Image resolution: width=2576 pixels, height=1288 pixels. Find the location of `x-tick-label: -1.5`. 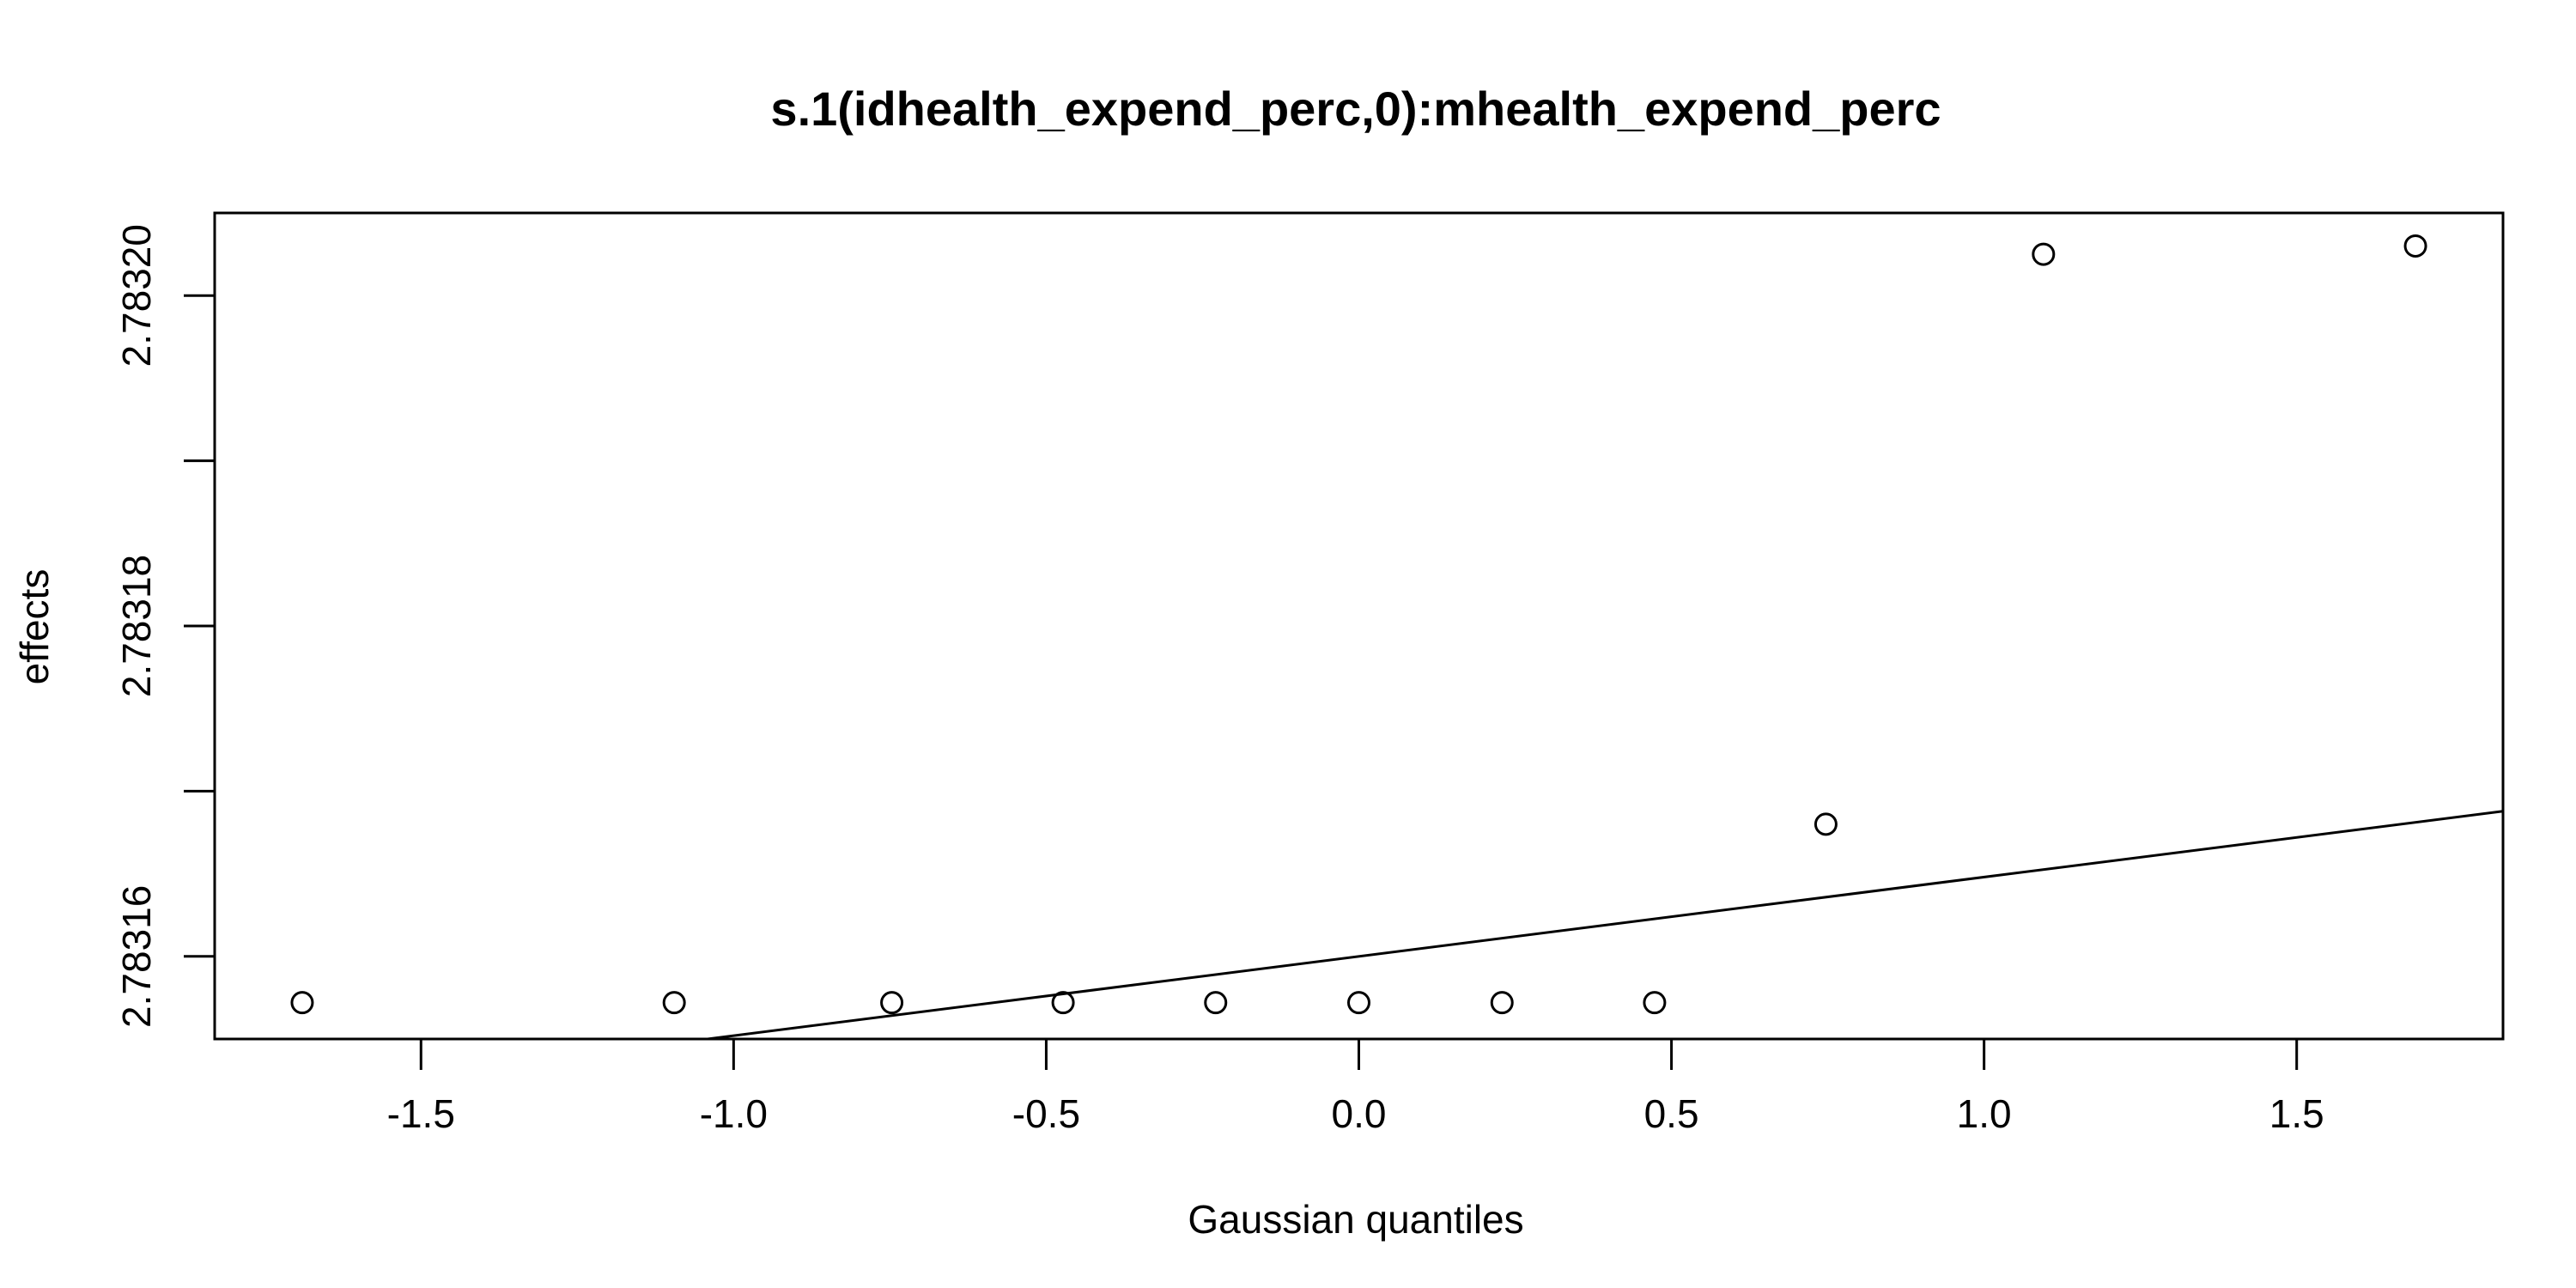

x-tick-label: -1.5 is located at coordinates (421, 1113).